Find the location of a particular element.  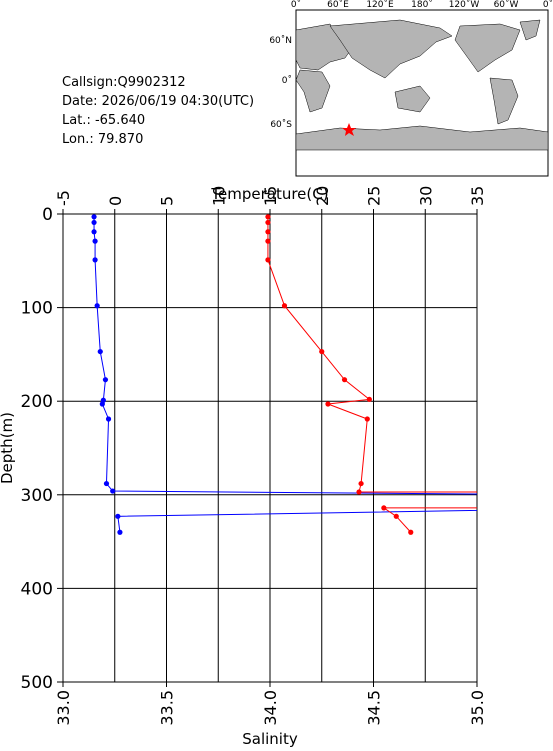

bottom-axis-title: Salinity is located at coordinates (270, 739).